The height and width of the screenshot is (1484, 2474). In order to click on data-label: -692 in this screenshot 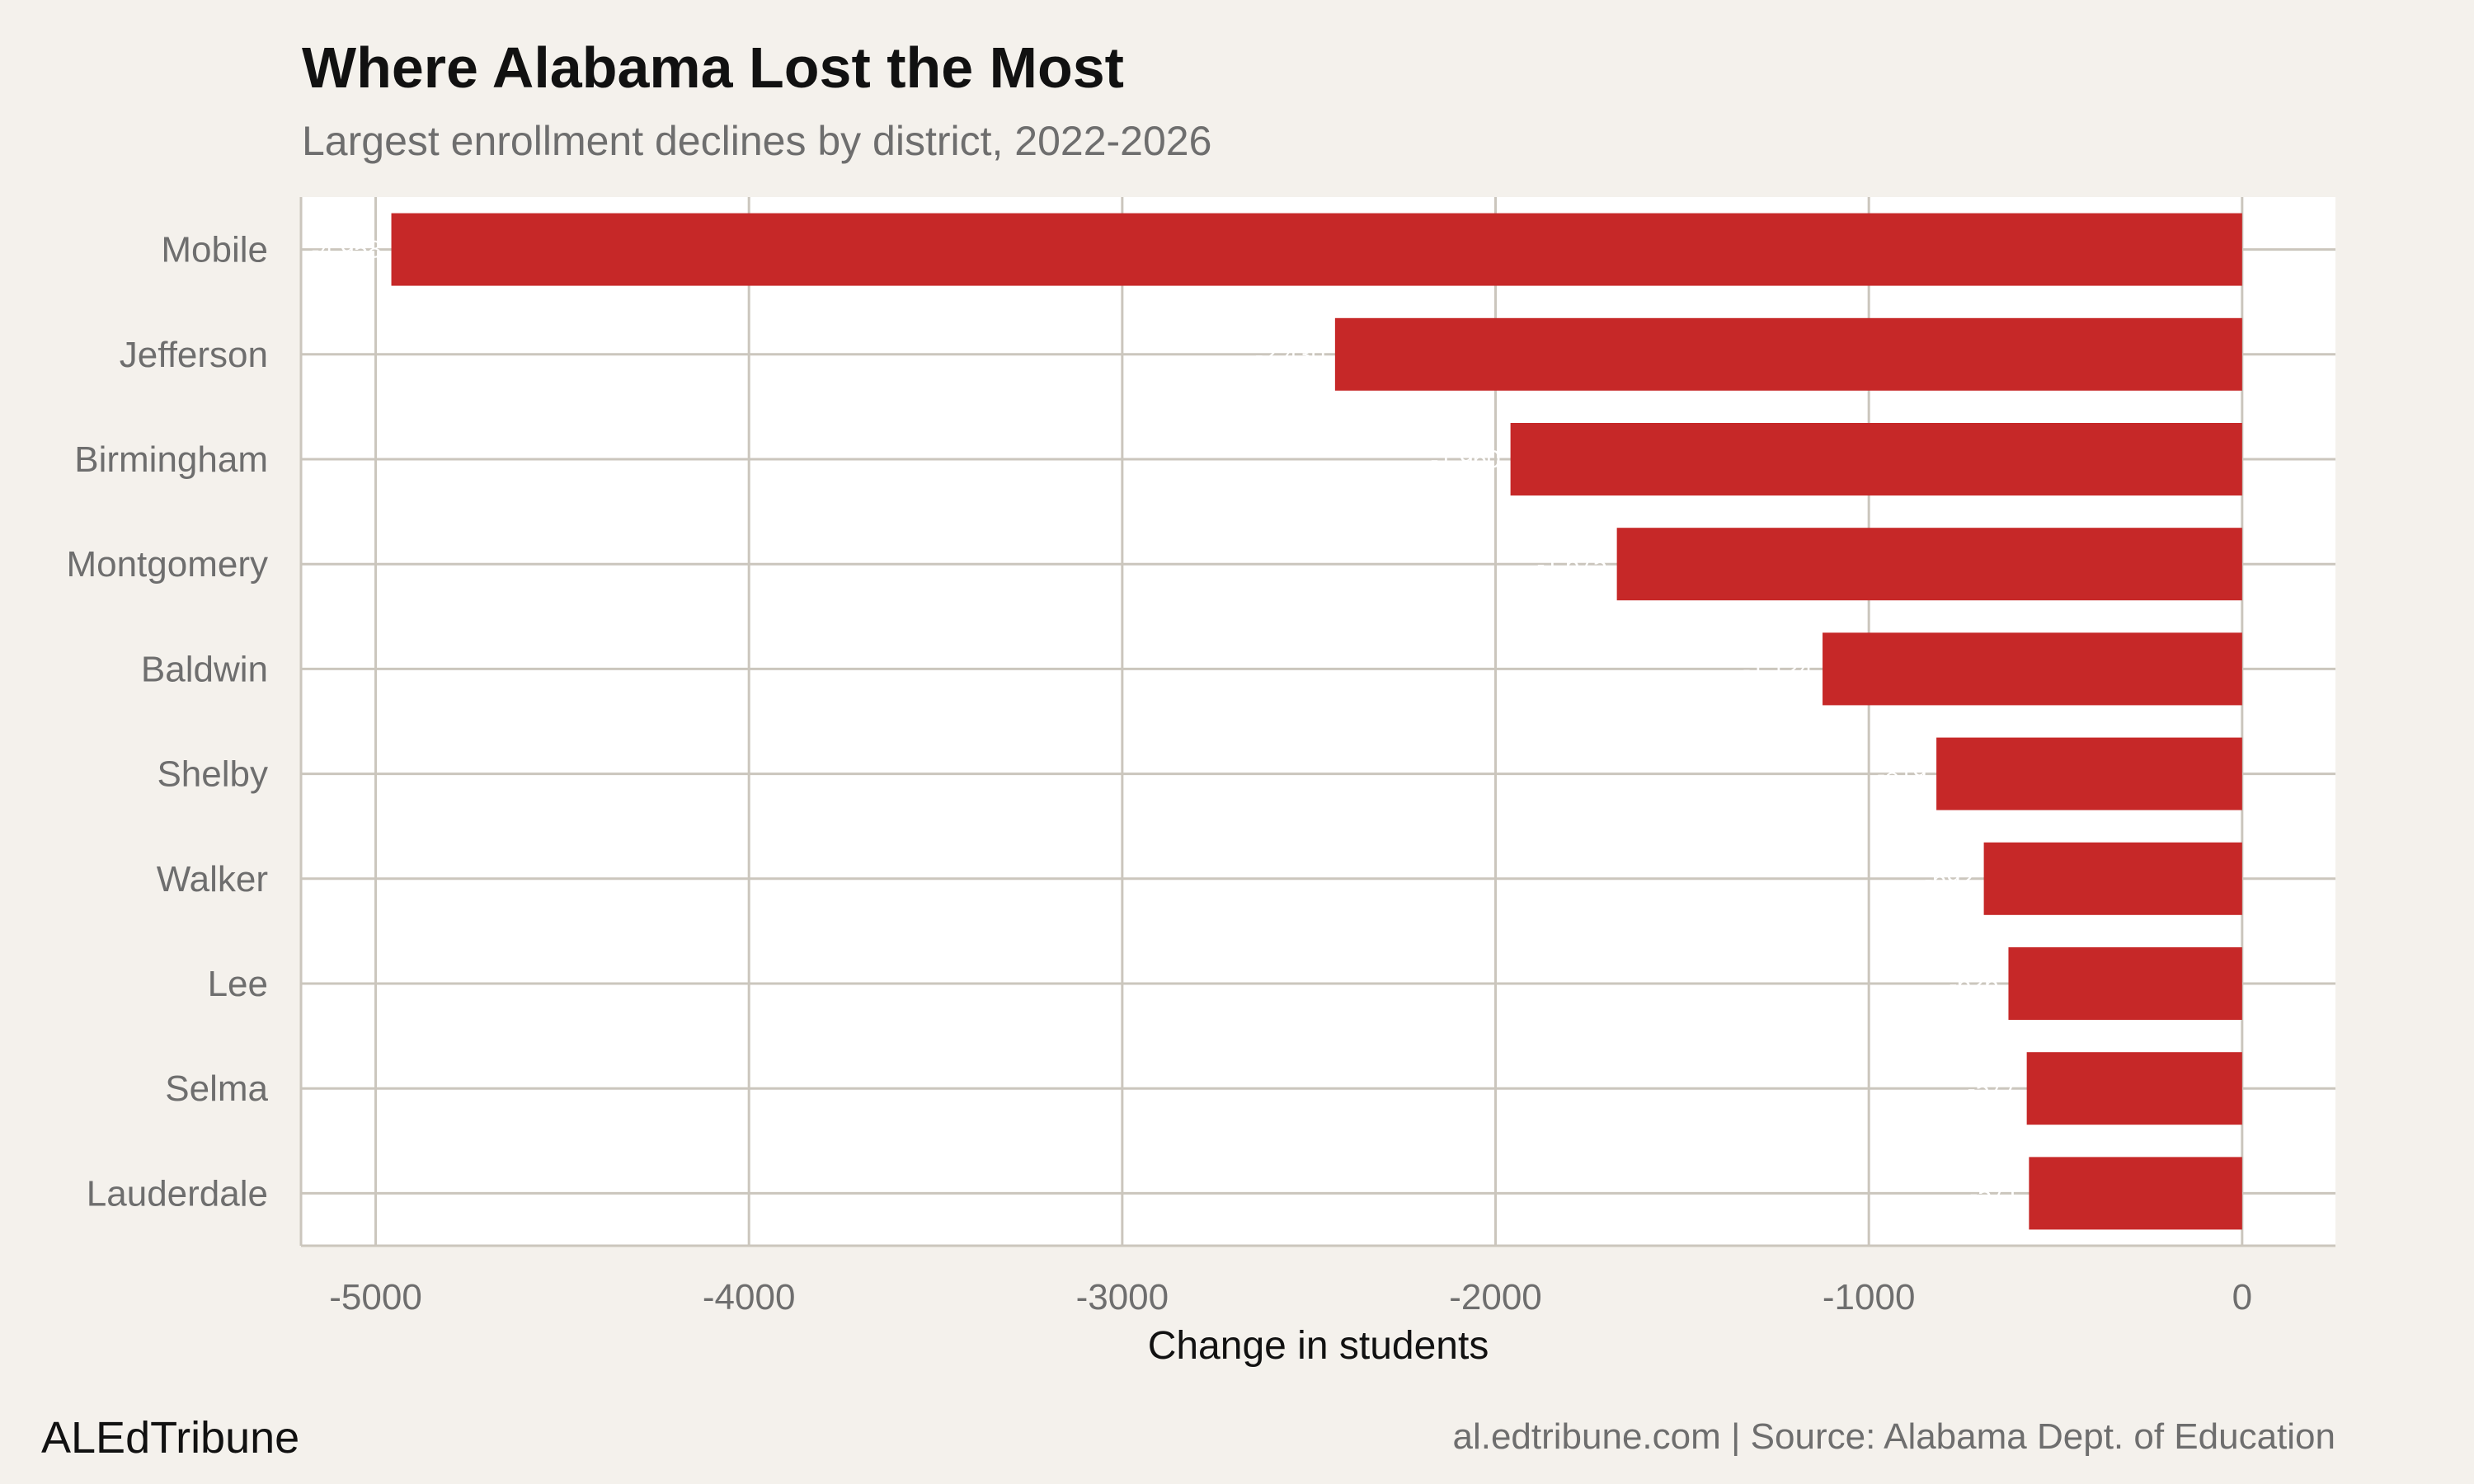, I will do `click(1949, 879)`.